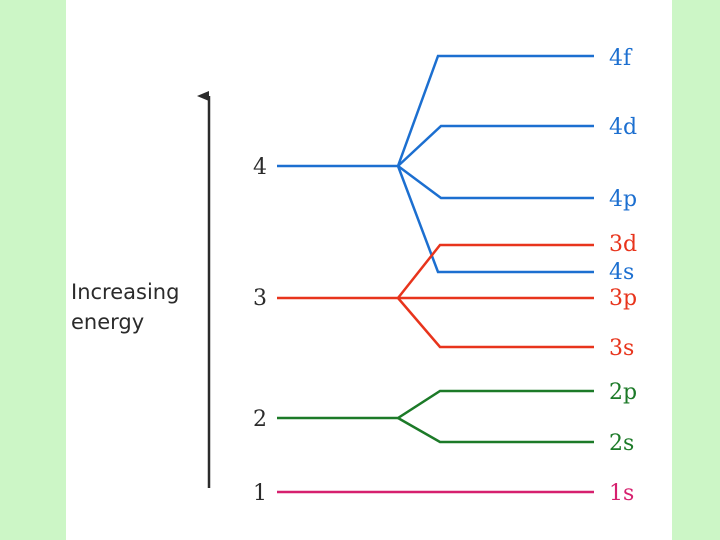 Image resolution: width=720 pixels, height=540 pixels. I want to click on sublevel-label-4p: 4p, so click(623, 199).